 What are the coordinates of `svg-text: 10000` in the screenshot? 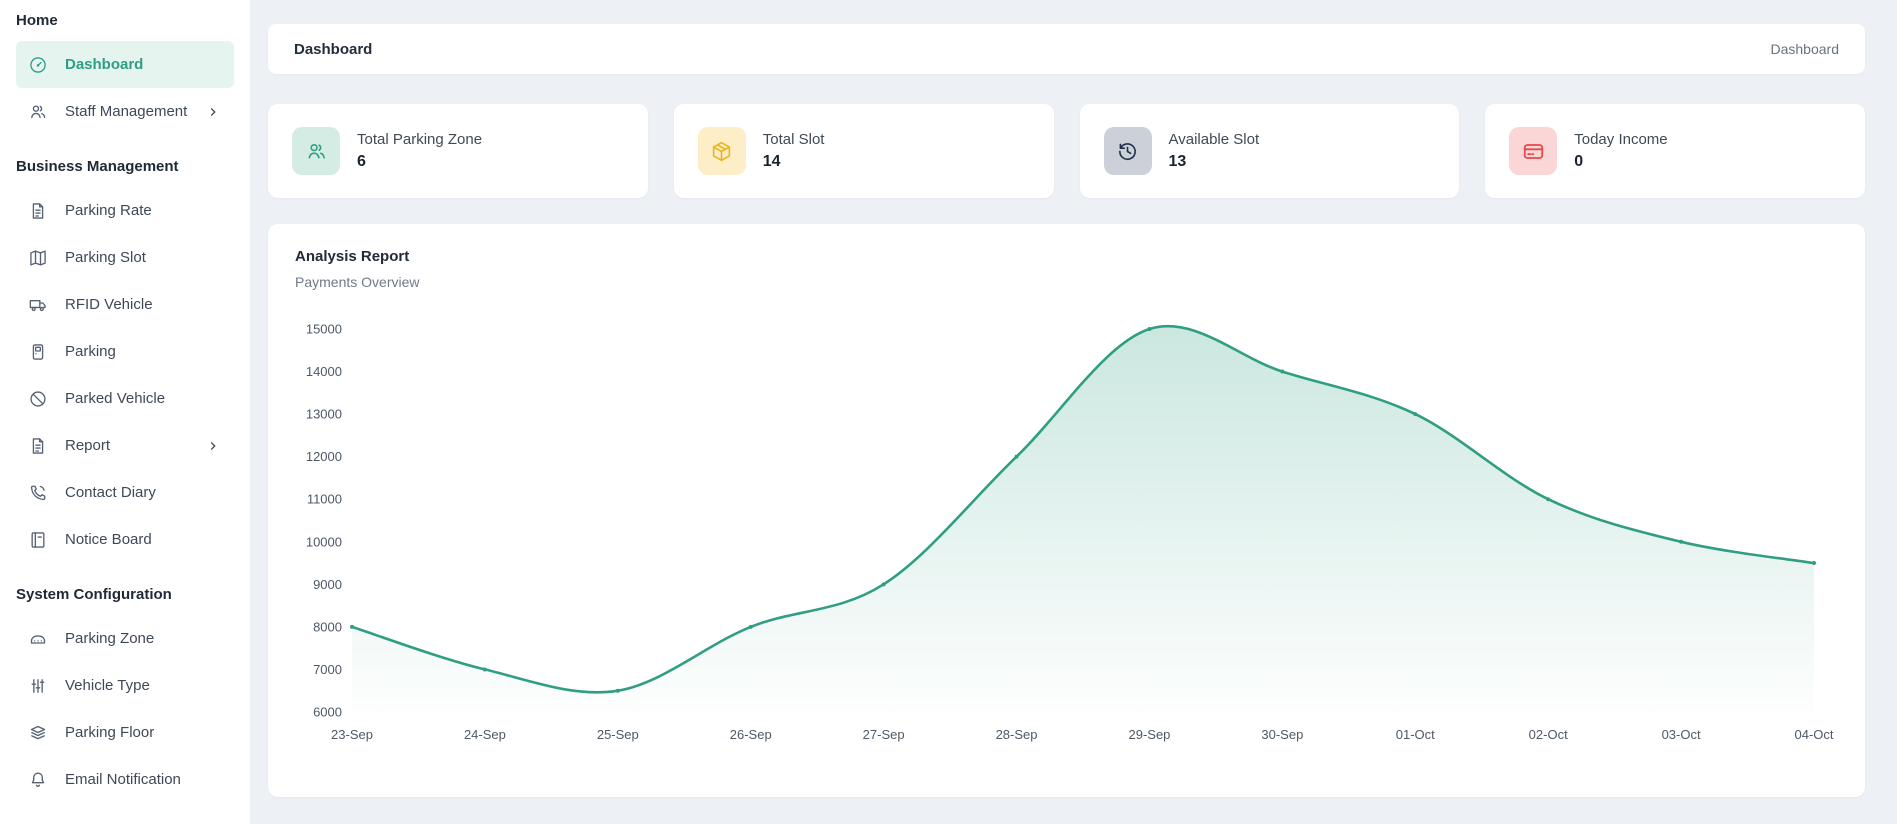 It's located at (324, 541).